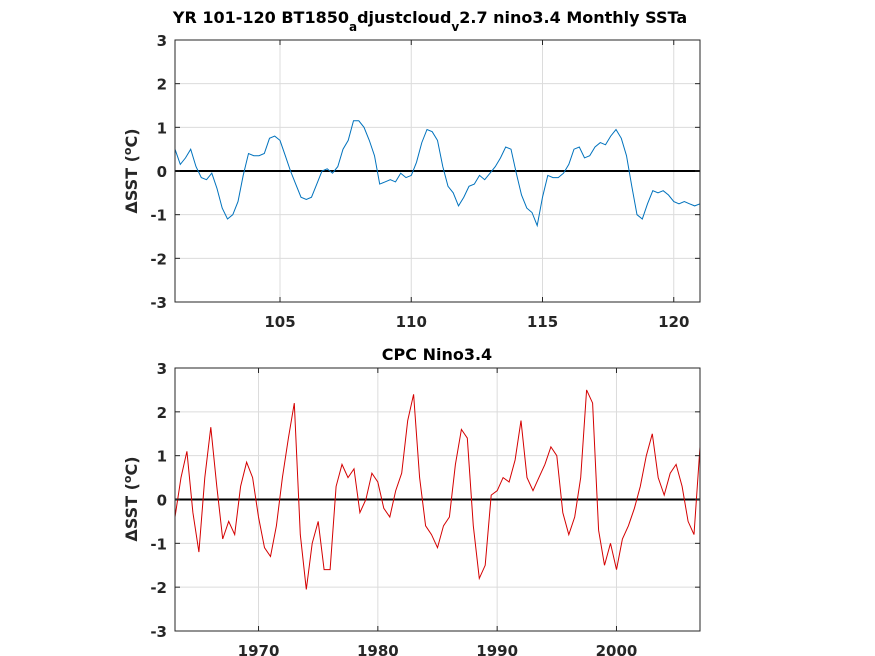 The height and width of the screenshot is (656, 875). What do you see at coordinates (162, 41) in the screenshot?
I see `top-y-tick-label-6: 3` at bounding box center [162, 41].